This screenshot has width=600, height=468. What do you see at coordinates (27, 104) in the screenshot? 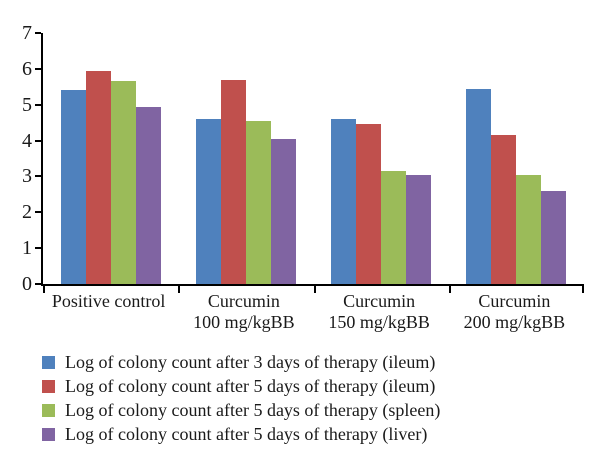
I see `y-axis-tick-label: 5` at bounding box center [27, 104].